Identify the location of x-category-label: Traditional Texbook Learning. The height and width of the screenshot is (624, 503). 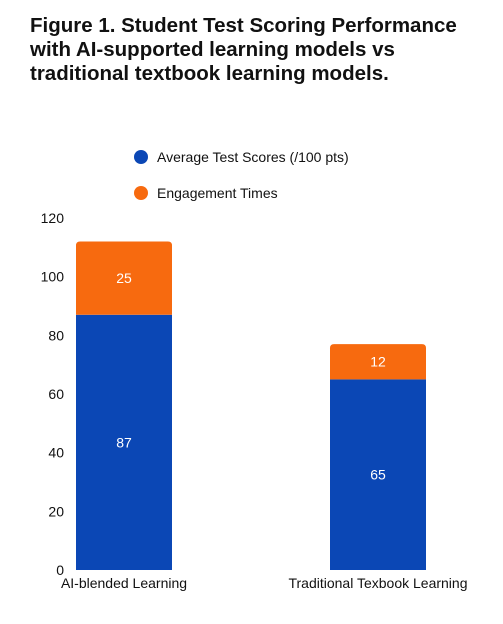
(377, 583).